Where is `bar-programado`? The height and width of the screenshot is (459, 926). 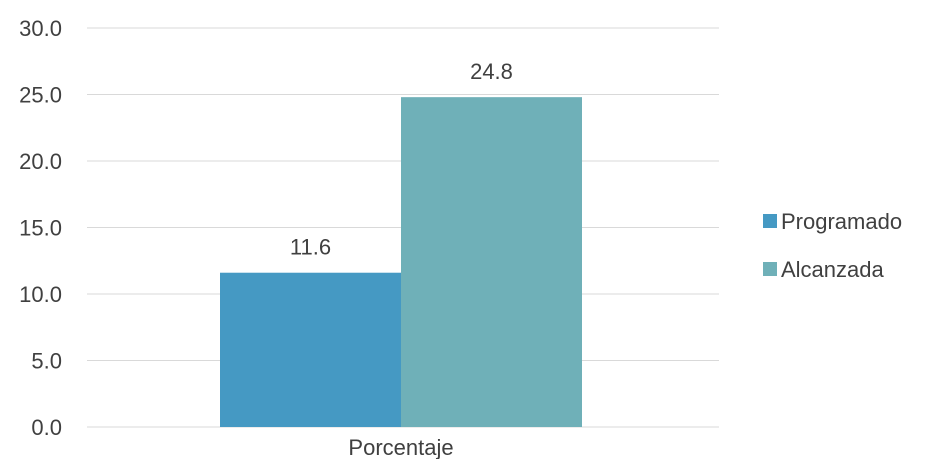
bar-programado is located at coordinates (310, 349).